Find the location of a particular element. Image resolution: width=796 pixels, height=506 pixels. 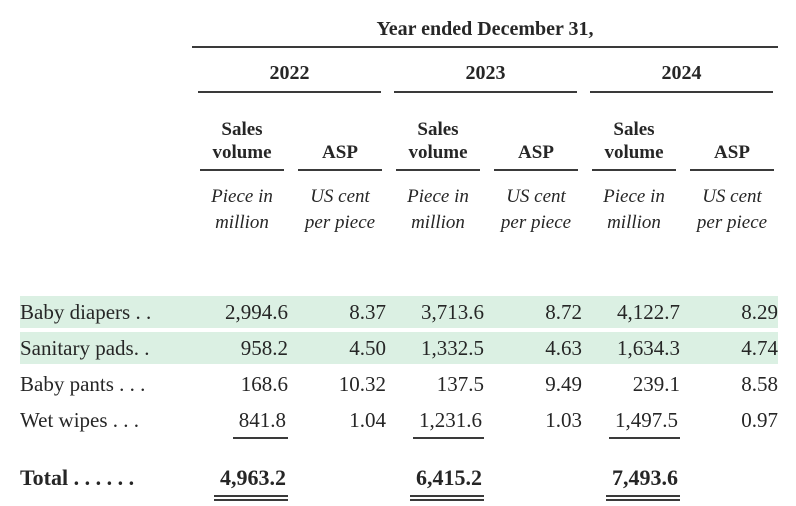

table-title: Year ended December 31, is located at coordinates (485, 33).